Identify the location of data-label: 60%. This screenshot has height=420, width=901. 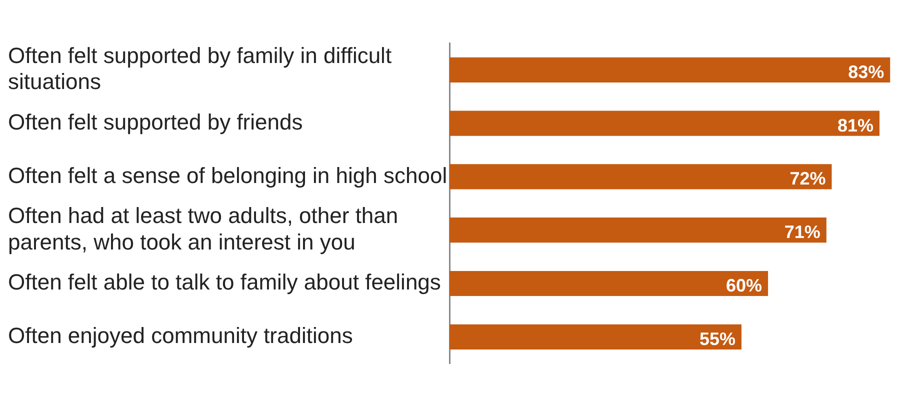
(744, 285).